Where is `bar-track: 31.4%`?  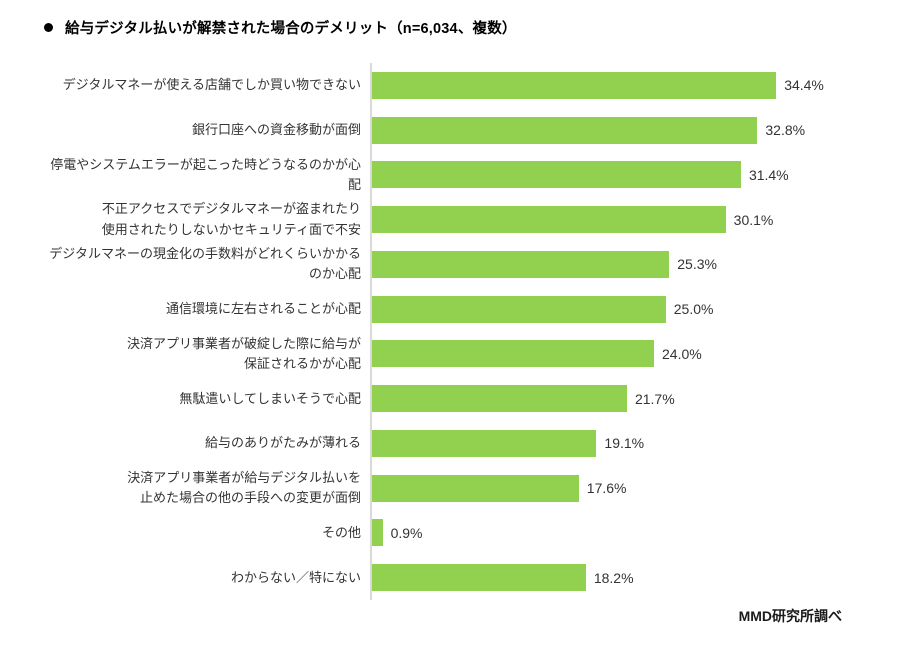 bar-track: 31.4% is located at coordinates (606, 175).